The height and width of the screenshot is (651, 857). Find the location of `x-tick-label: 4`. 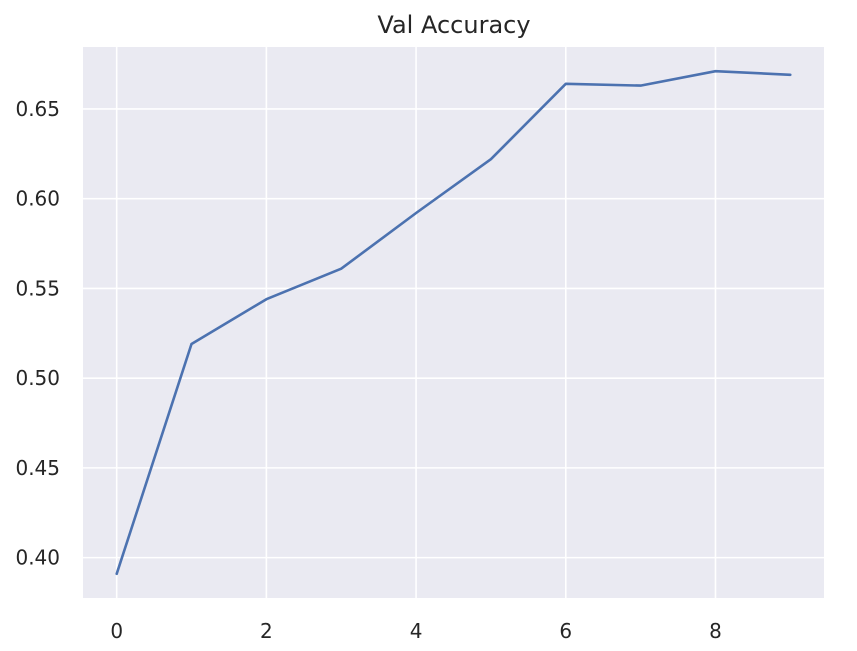

x-tick-label: 4 is located at coordinates (416, 631).